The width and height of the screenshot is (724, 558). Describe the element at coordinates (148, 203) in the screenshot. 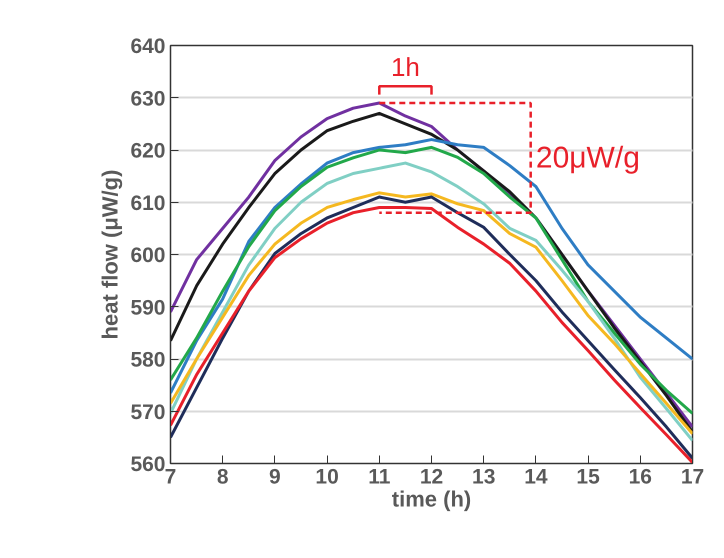

I see `y-tick-label: 610` at that location.